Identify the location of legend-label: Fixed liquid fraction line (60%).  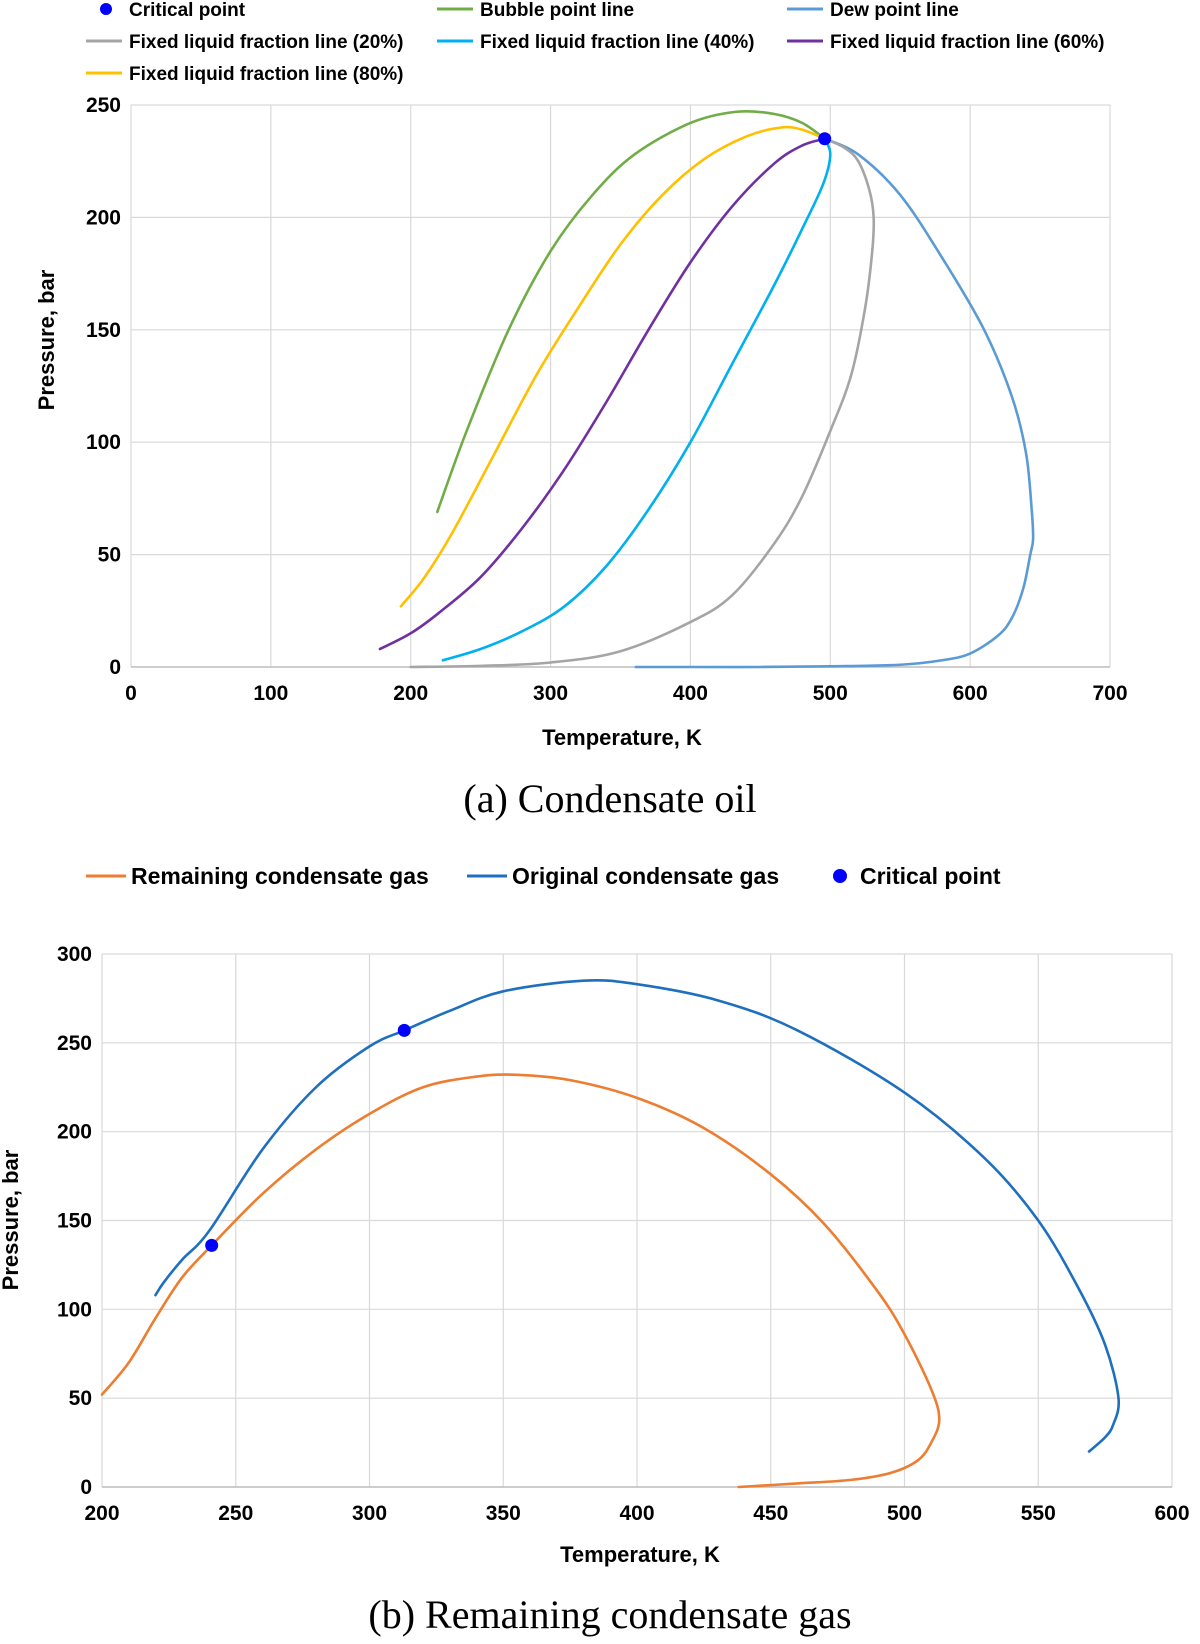
(967, 42).